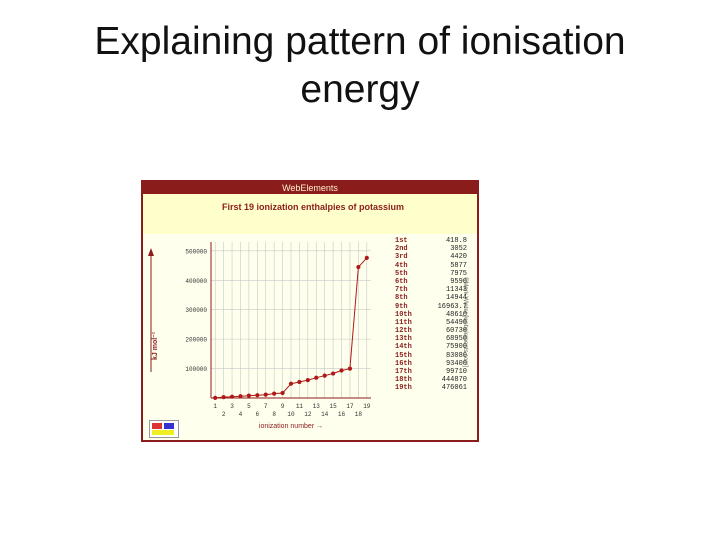 The height and width of the screenshot is (540, 720). Describe the element at coordinates (266, 406) in the screenshot. I see `x-tick-label: 7` at that location.